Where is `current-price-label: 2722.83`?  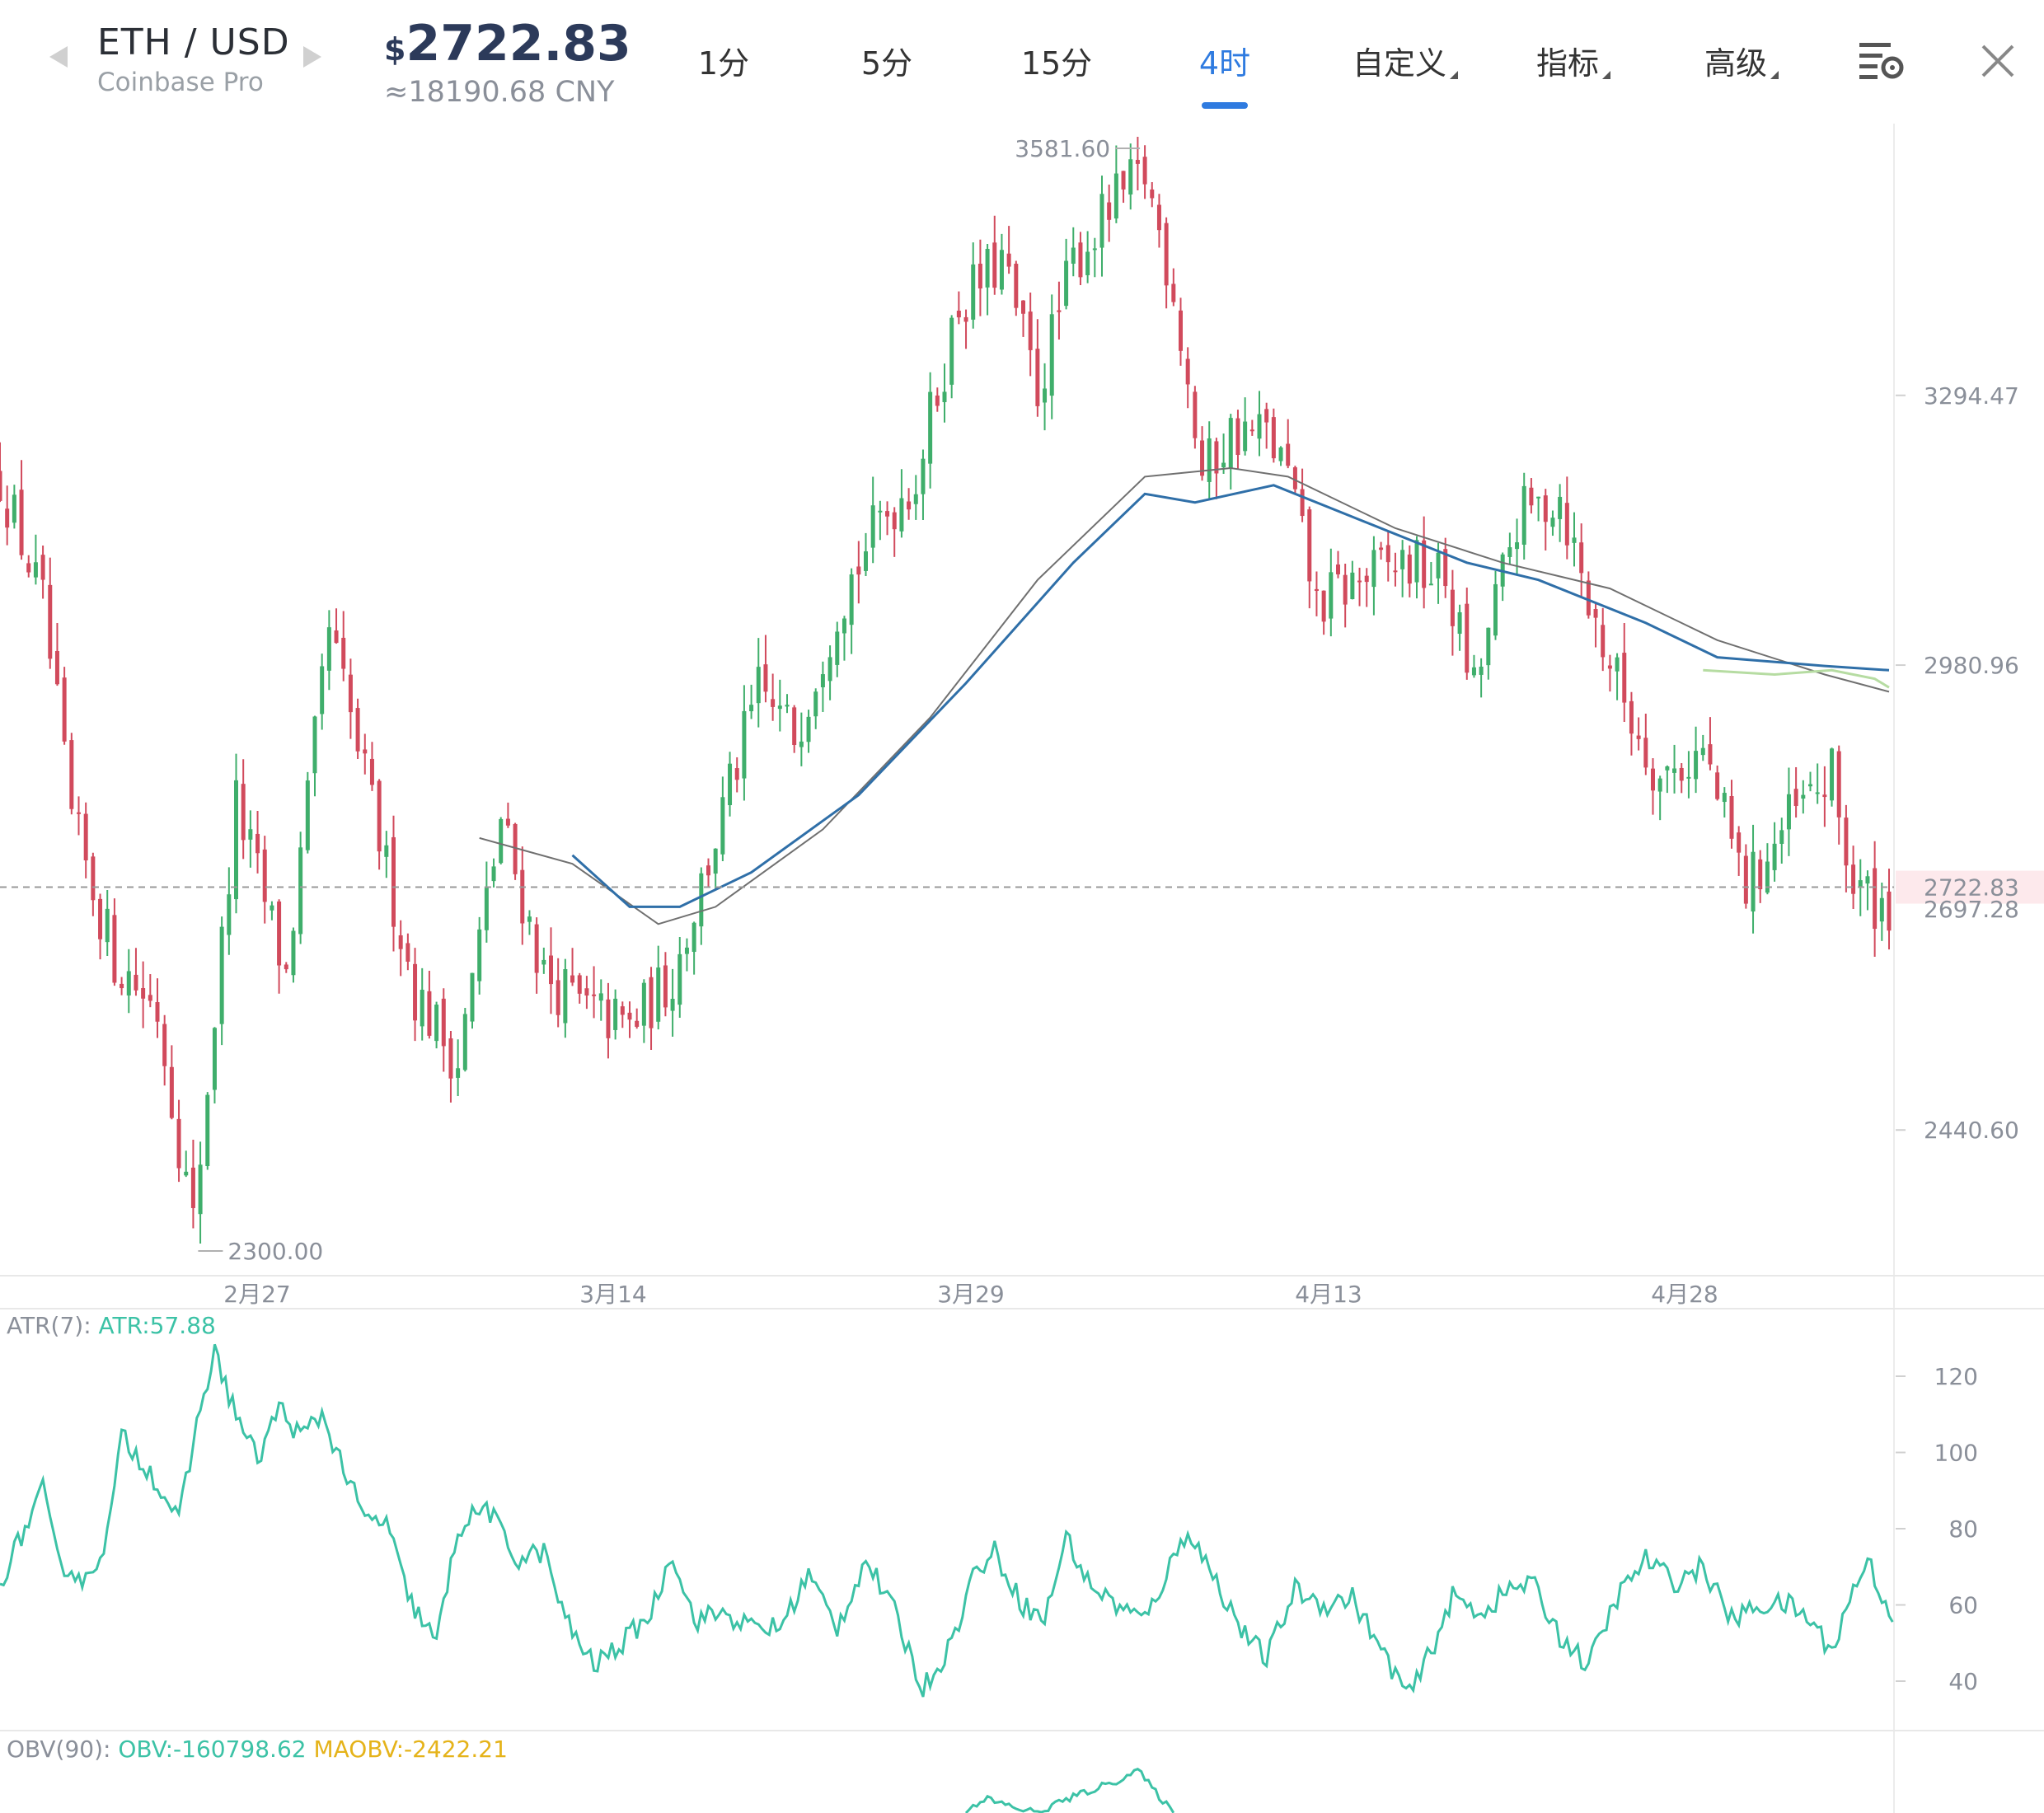 current-price-label: 2722.83 is located at coordinates (1971, 888).